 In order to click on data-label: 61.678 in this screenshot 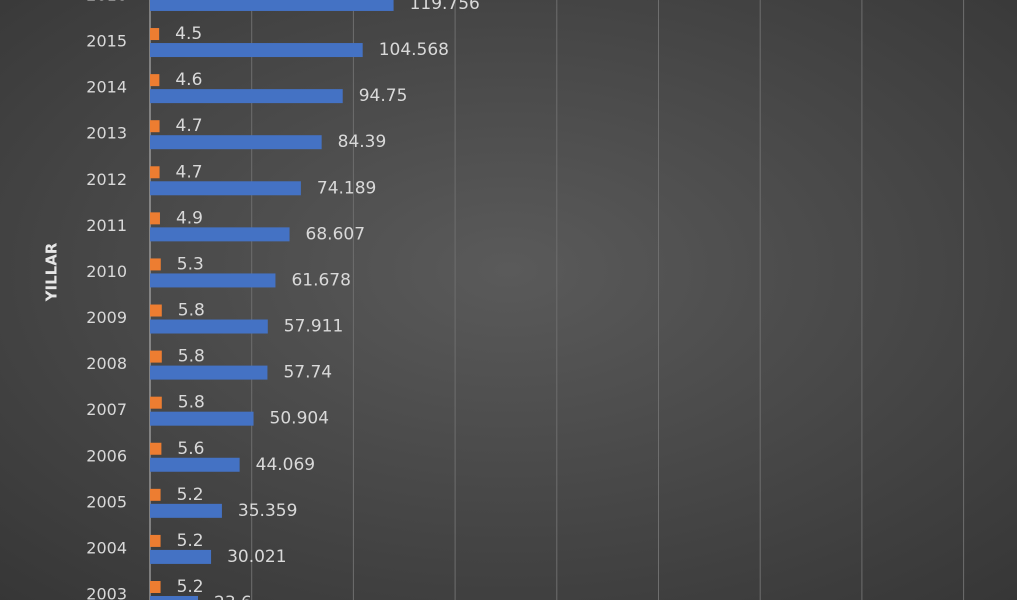, I will do `click(320, 280)`.